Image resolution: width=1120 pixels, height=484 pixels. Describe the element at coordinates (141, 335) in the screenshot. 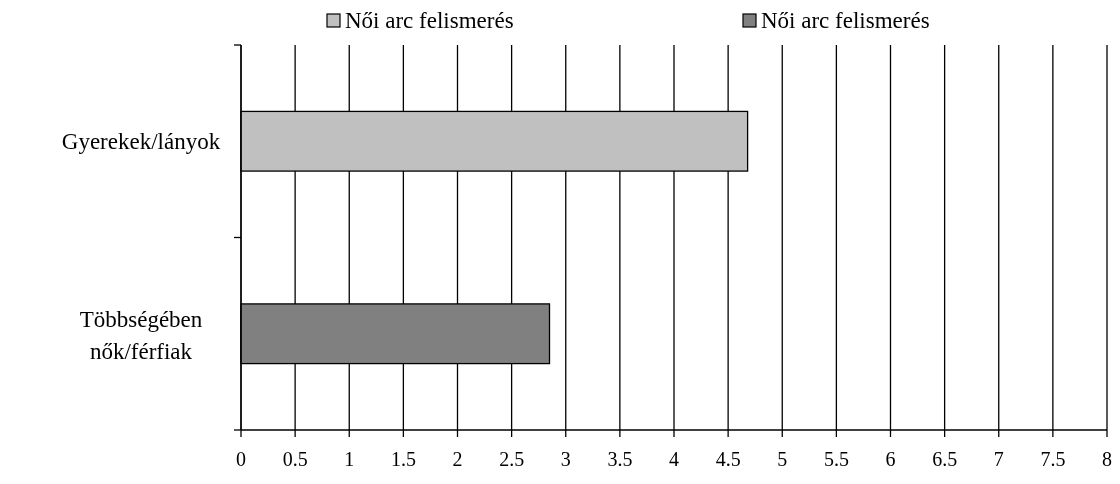

I see `y-tick-label: Többségében nők/férfiak` at that location.